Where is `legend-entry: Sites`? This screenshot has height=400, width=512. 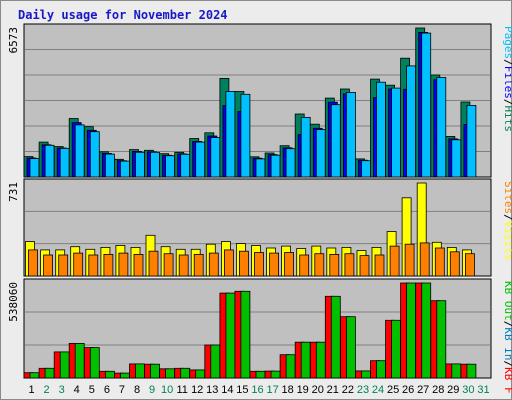 legend-entry: Sites is located at coordinates (507, 197).